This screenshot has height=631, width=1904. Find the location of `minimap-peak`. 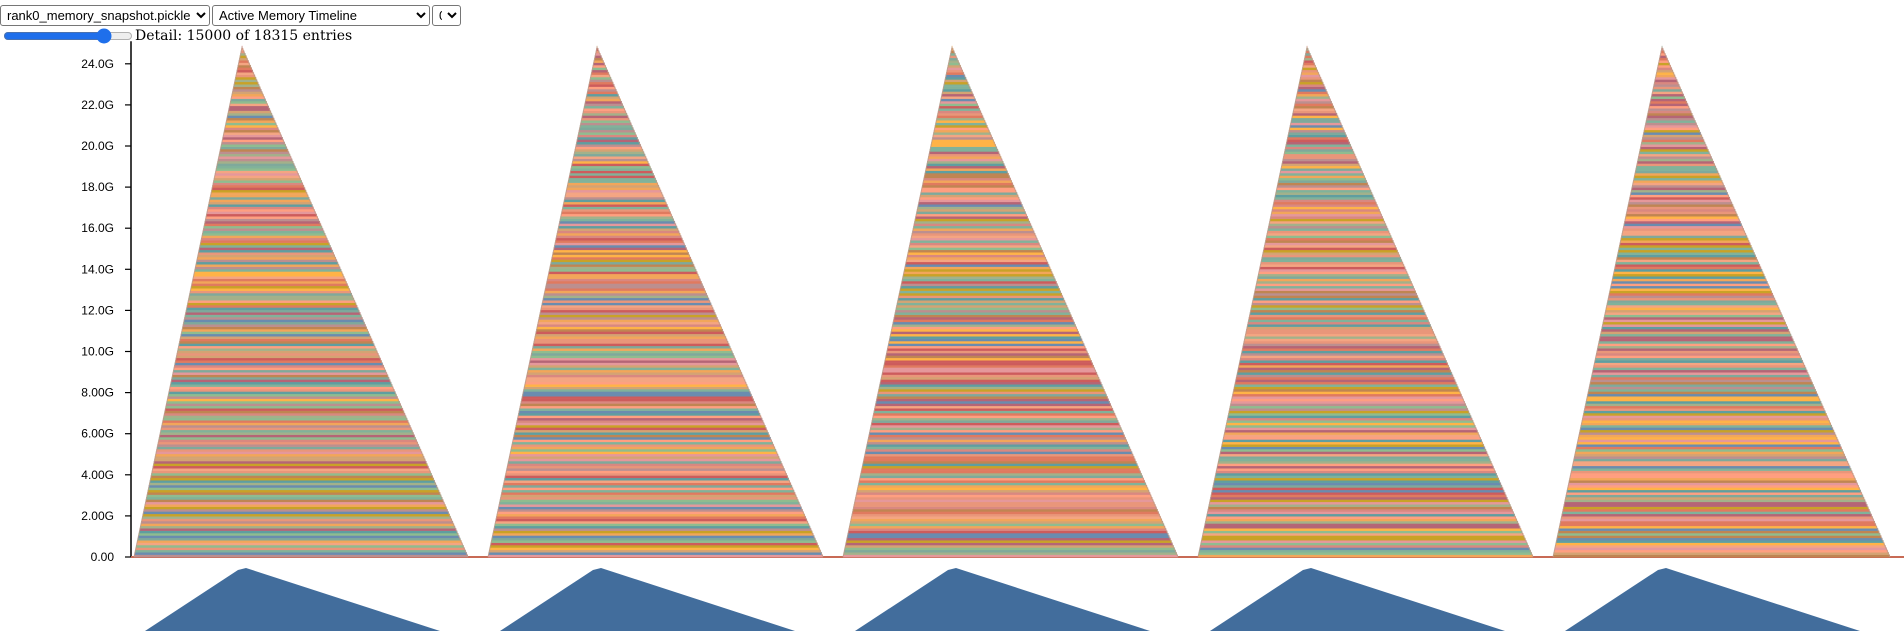

minimap-peak is located at coordinates (1002, 599).